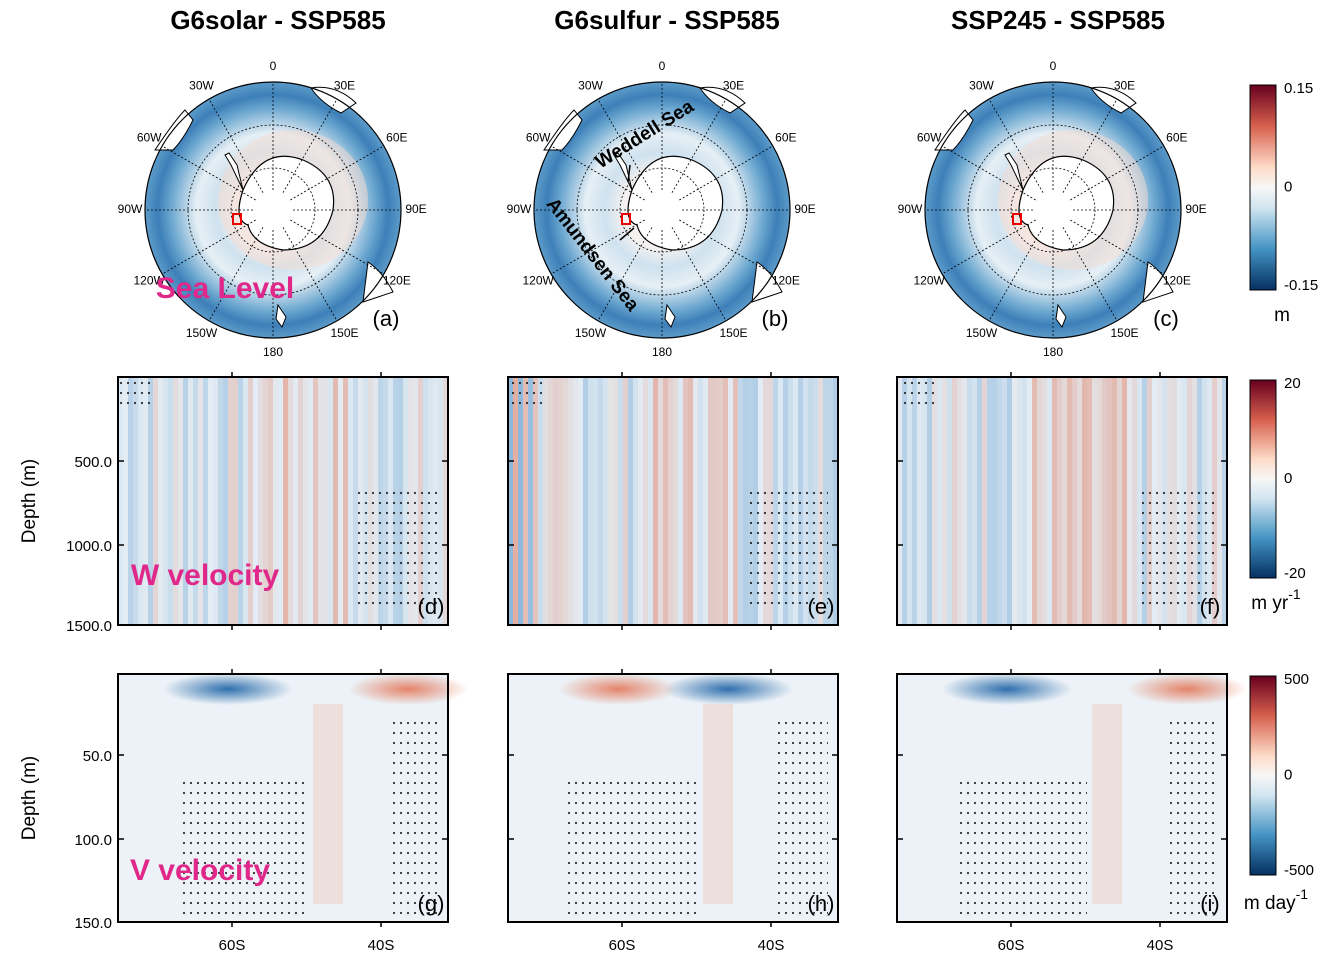 This screenshot has height=961, width=1336. I want to click on colorbar, so click(1263, 187).